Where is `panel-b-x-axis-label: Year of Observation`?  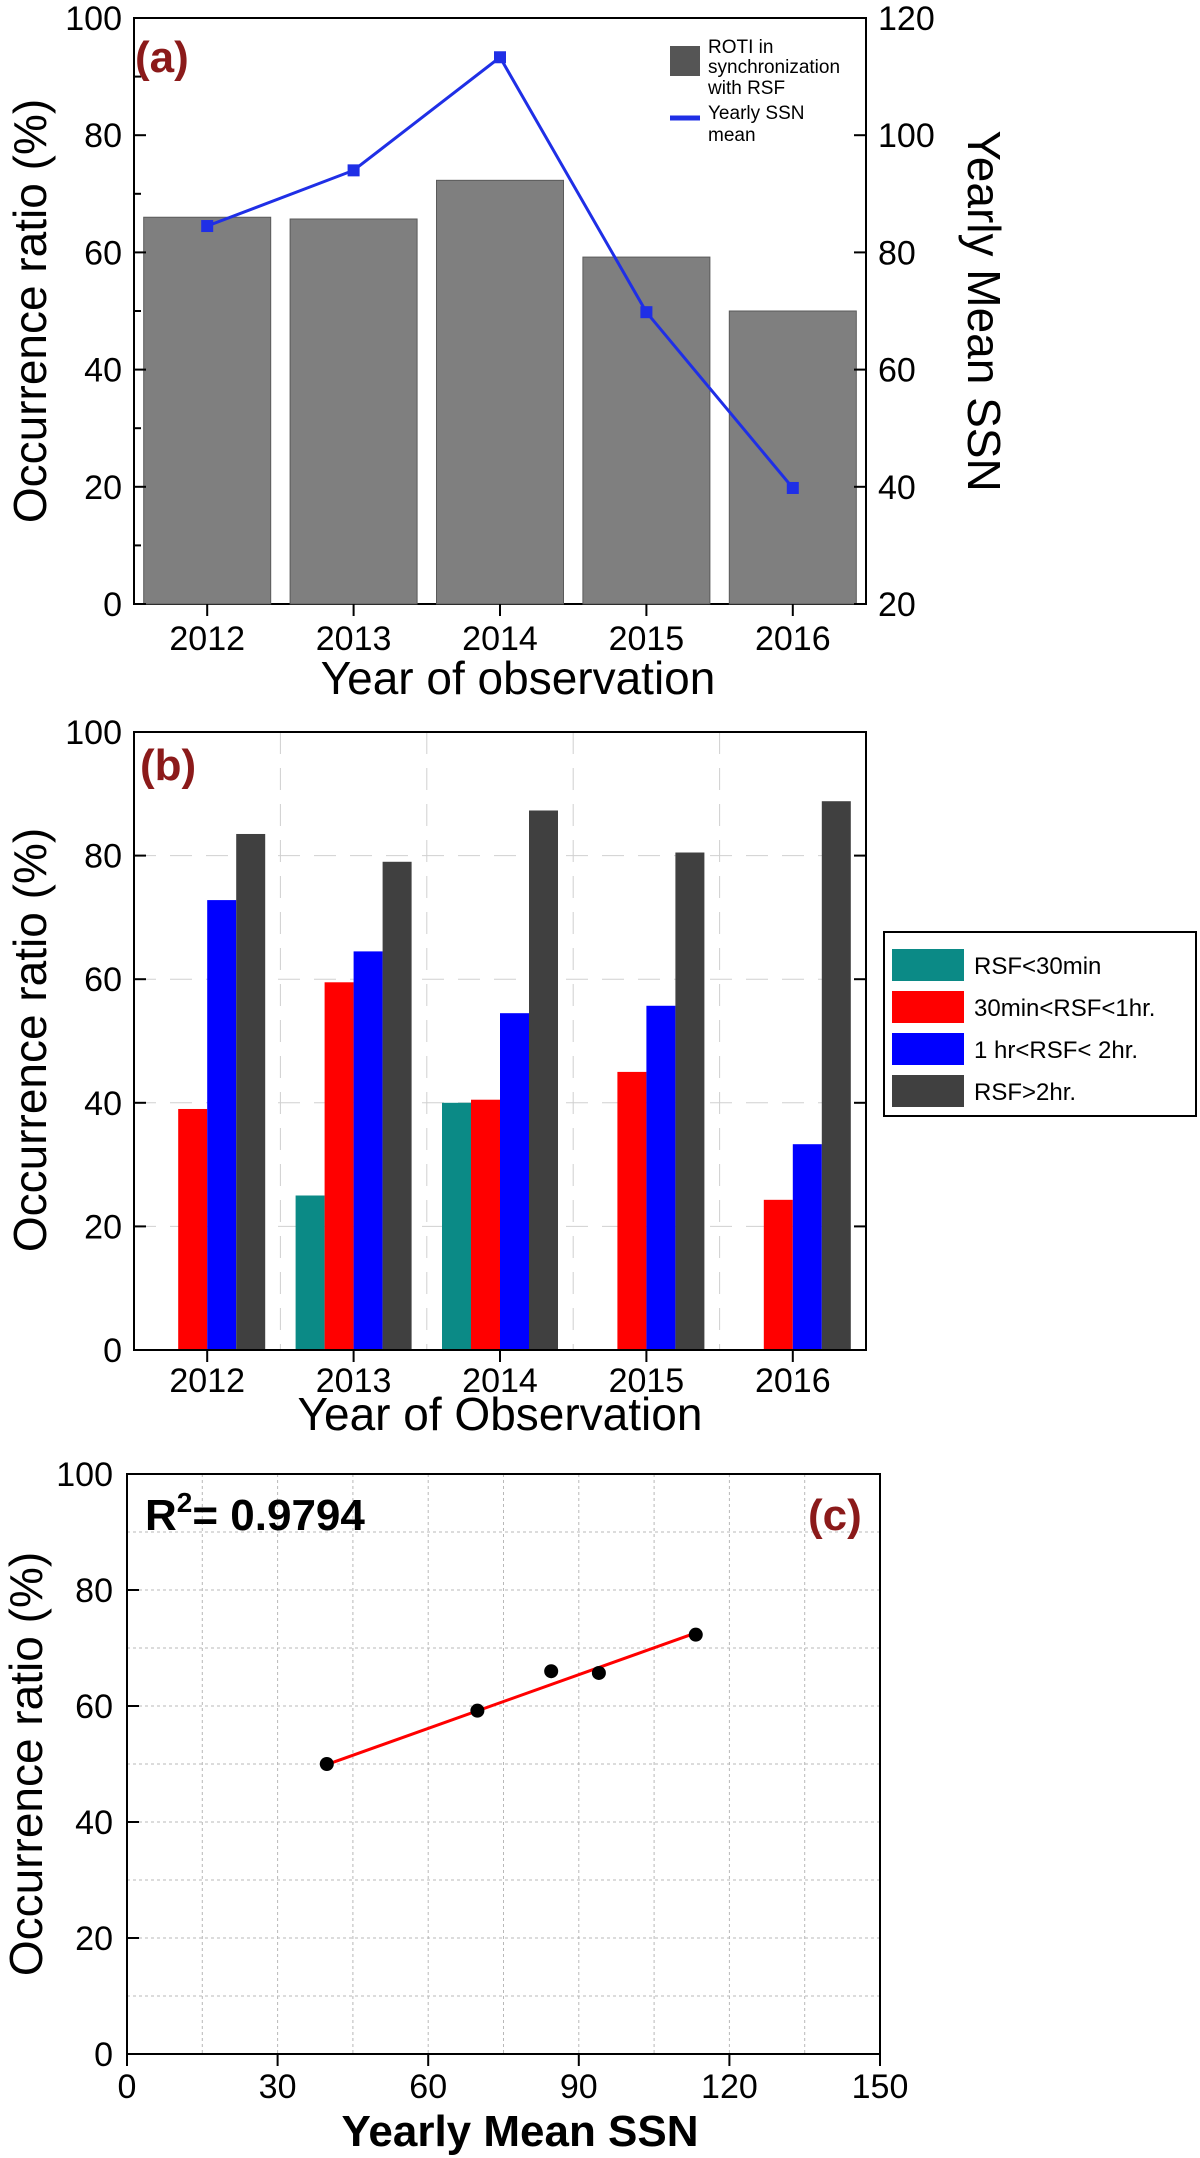 panel-b-x-axis-label: Year of Observation is located at coordinates (500, 1414).